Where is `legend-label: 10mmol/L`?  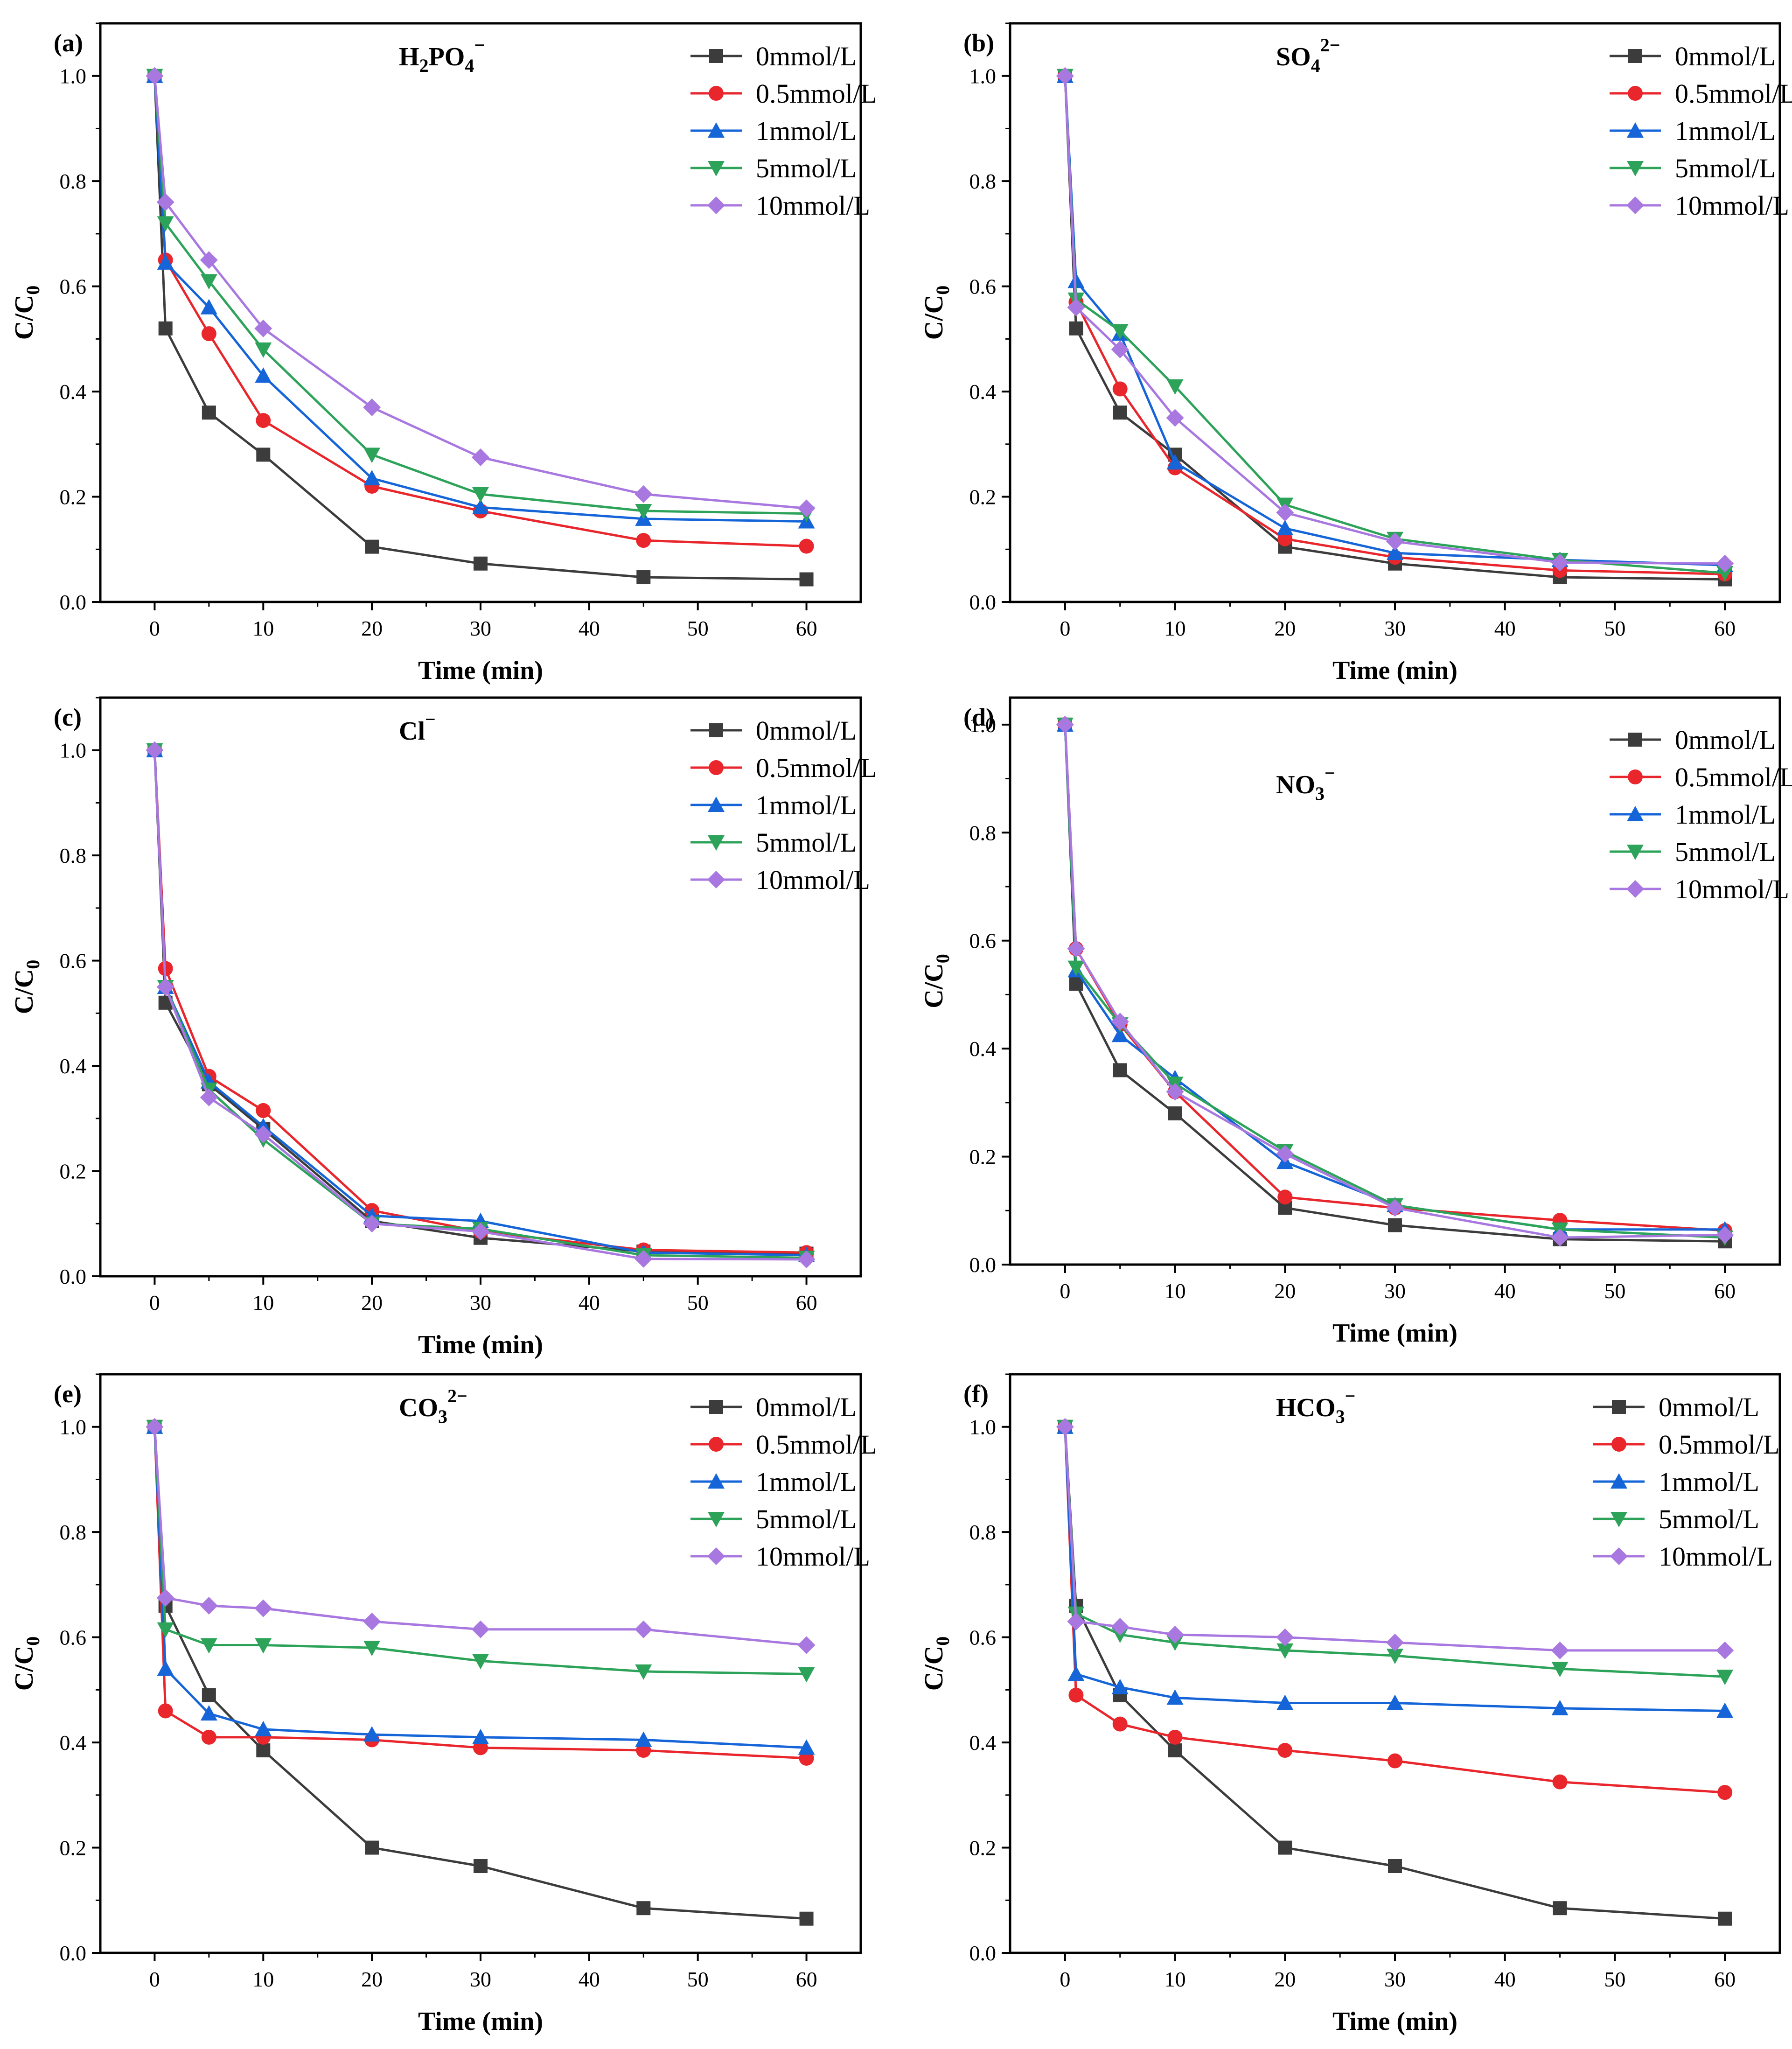
legend-label: 10mmol/L is located at coordinates (1716, 1556).